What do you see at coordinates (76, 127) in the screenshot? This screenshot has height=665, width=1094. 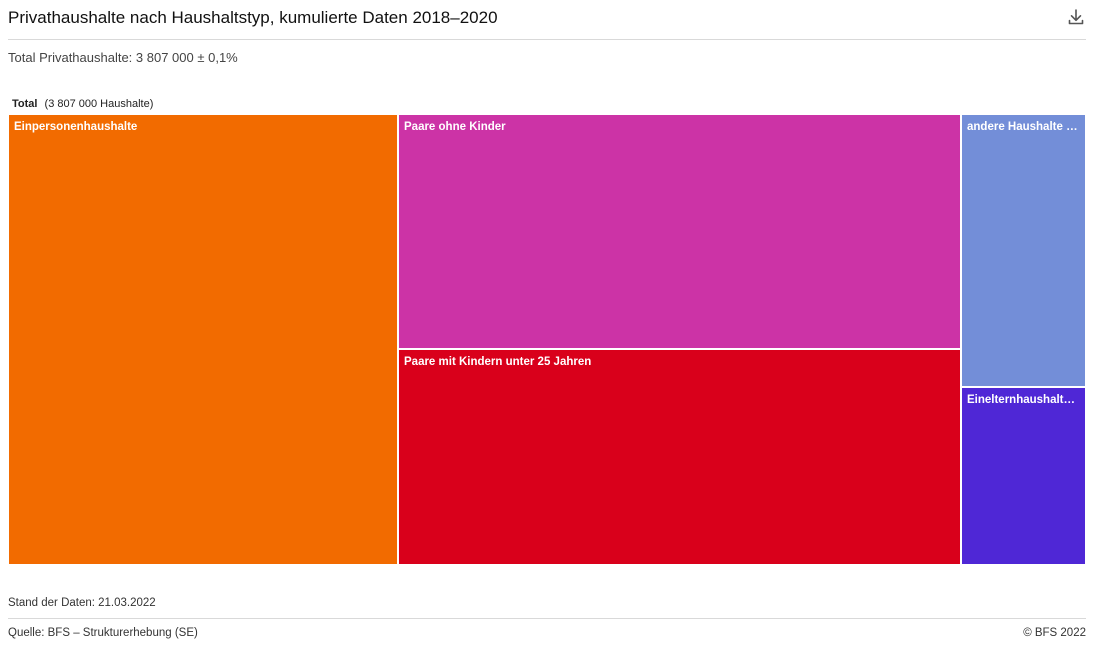 I see `treemap-tile-label: Einpersonenhaushalte` at bounding box center [76, 127].